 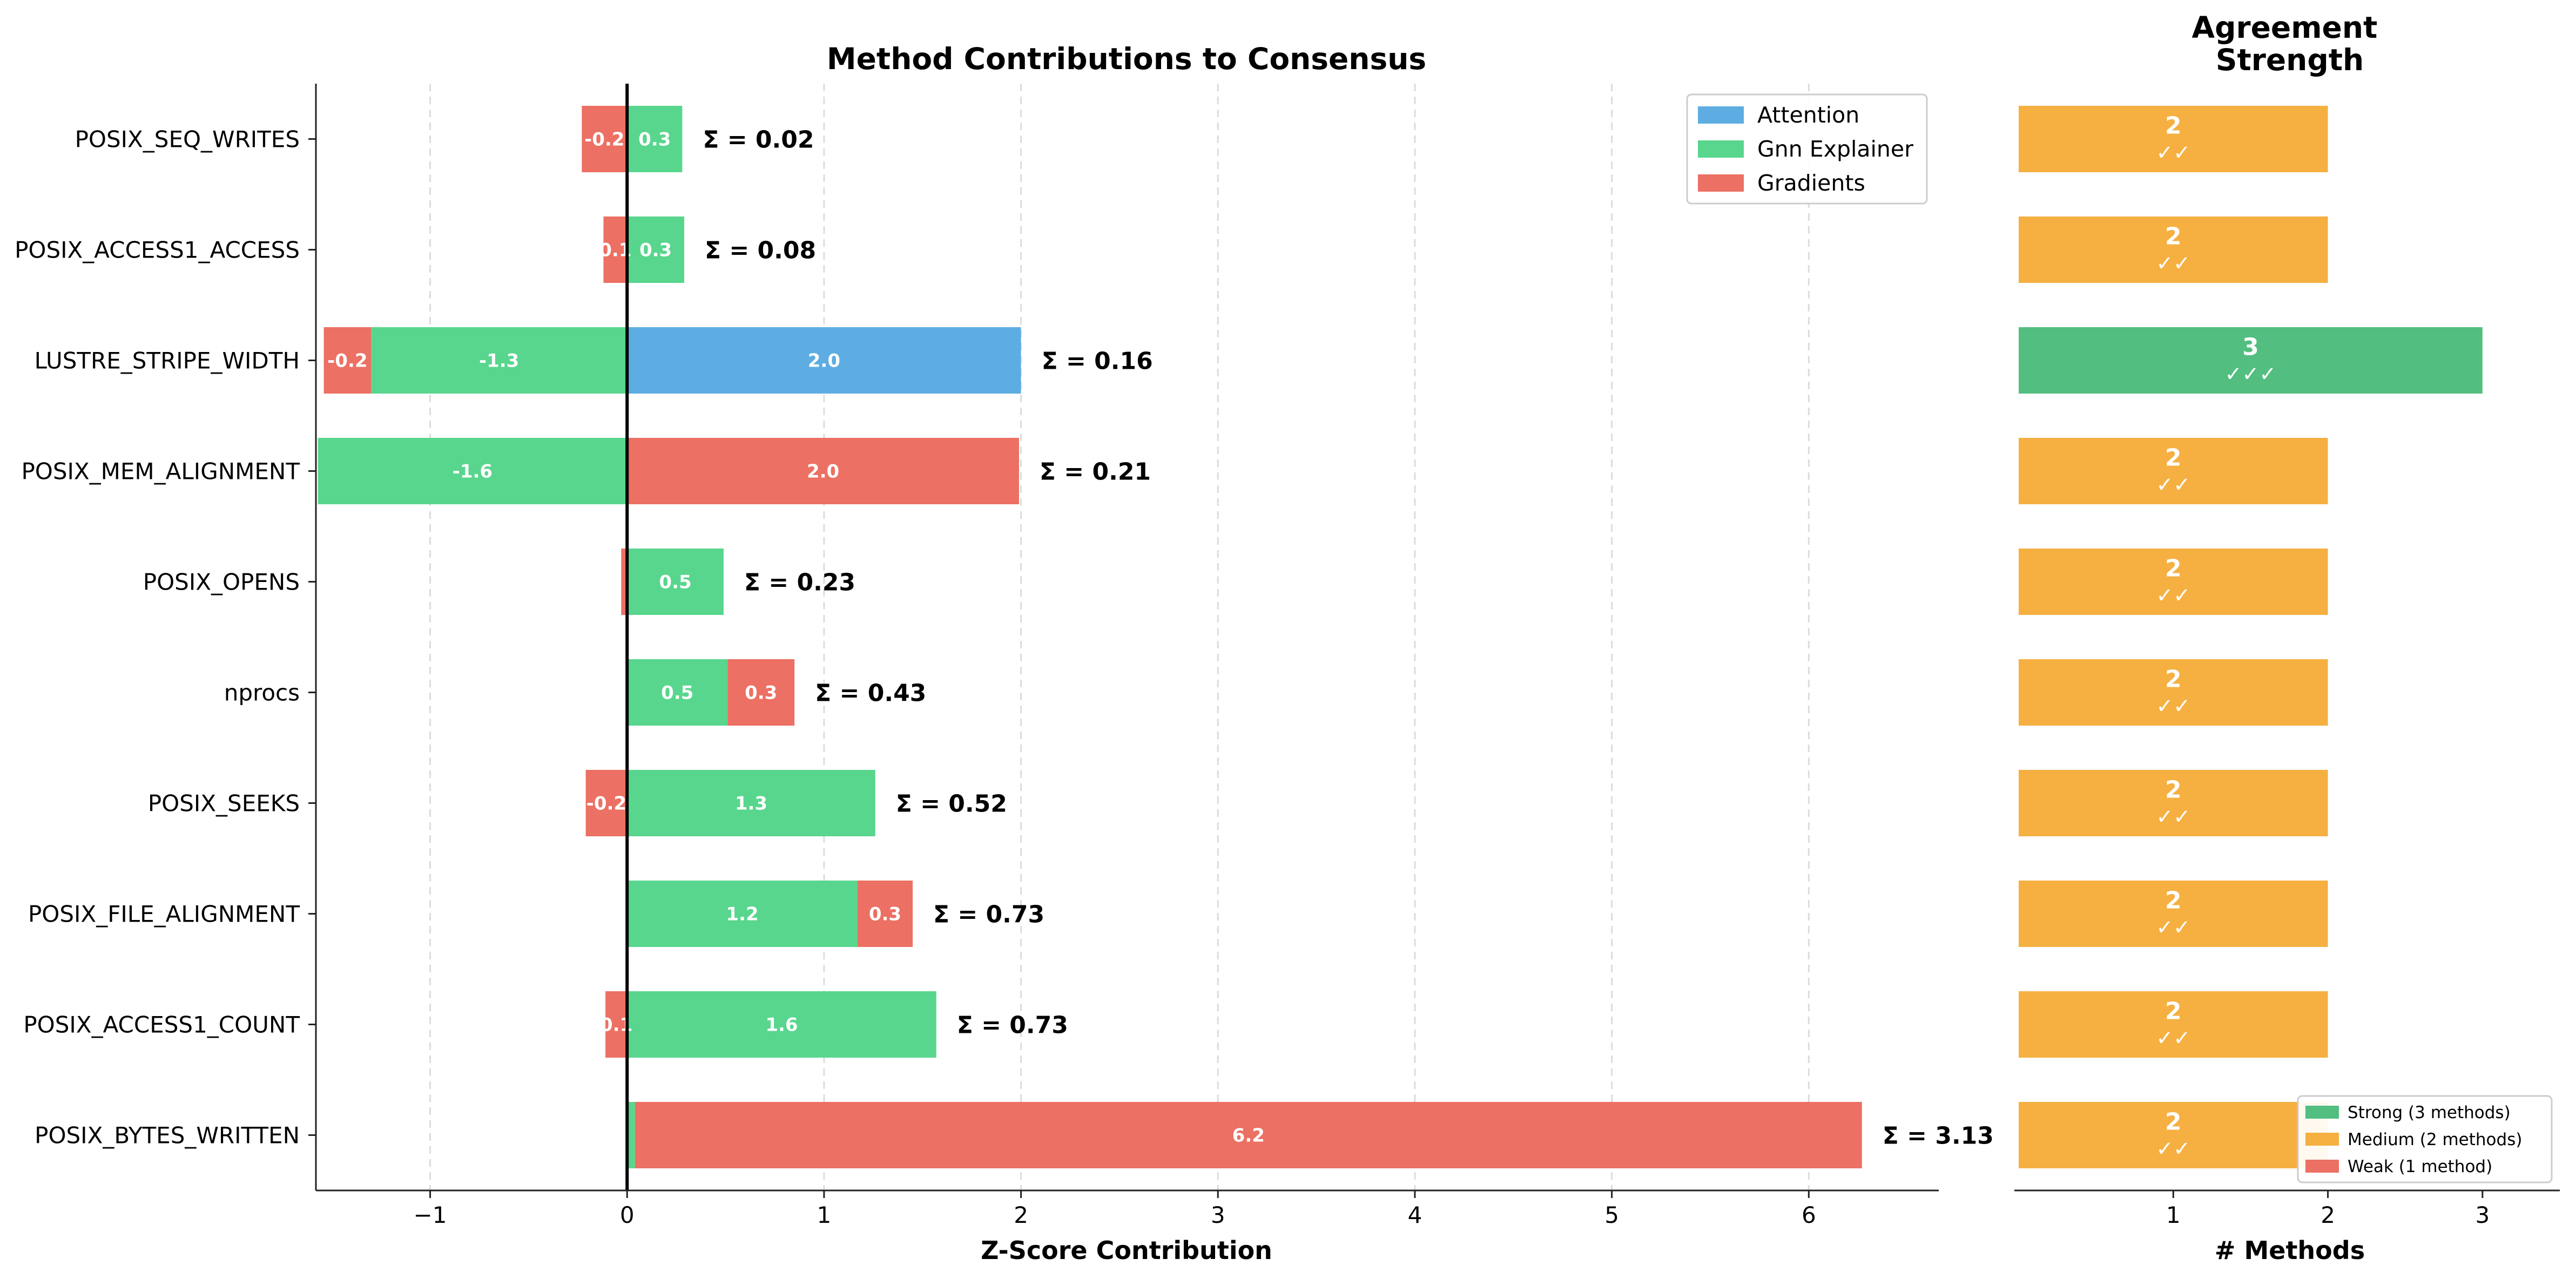 What do you see at coordinates (2251, 374) in the screenshot?
I see `agreement-checkmarks: ✓✓✓` at bounding box center [2251, 374].